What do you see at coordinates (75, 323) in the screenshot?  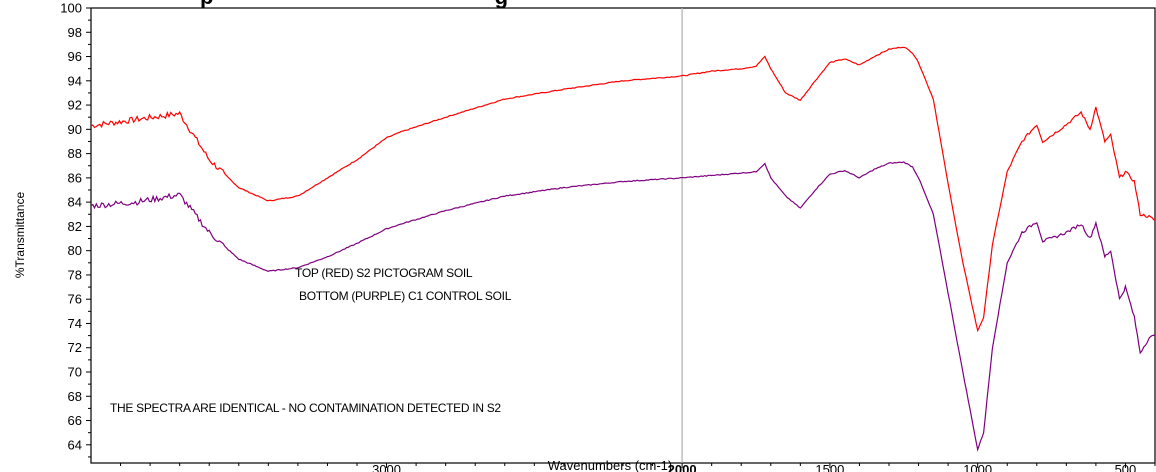 I see `y-tick-label: 74` at bounding box center [75, 323].